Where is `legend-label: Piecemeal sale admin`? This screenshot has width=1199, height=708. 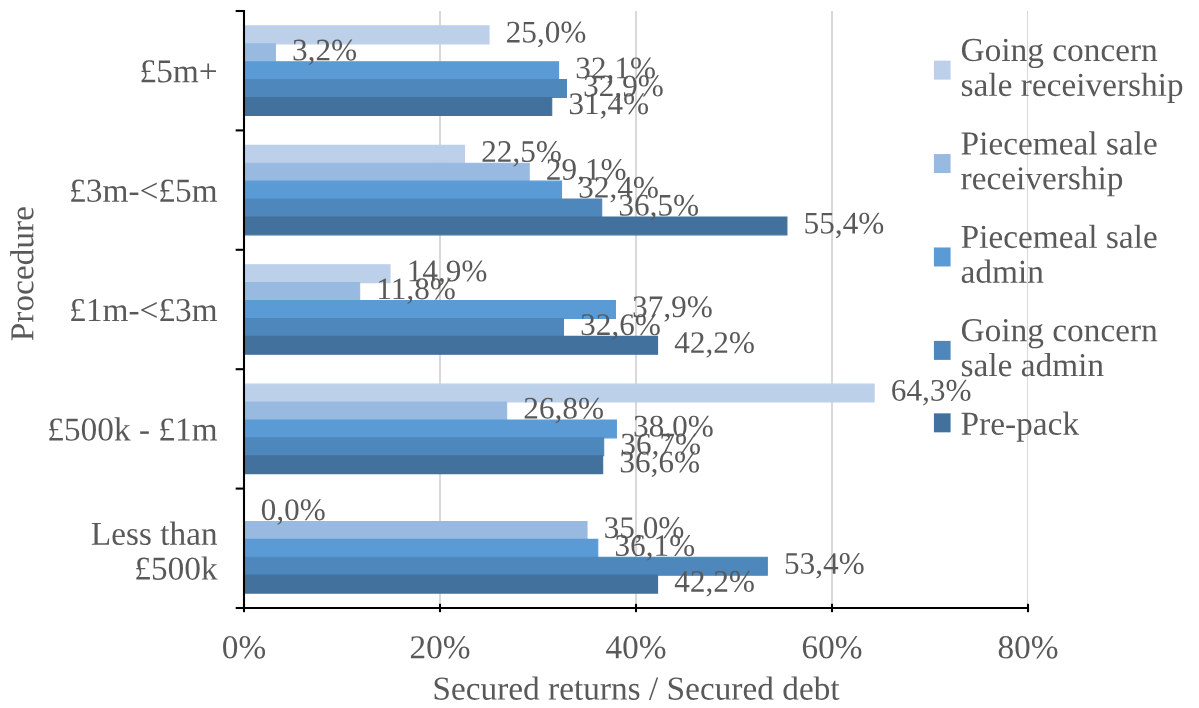
legend-label: Piecemeal sale admin is located at coordinates (1059, 254).